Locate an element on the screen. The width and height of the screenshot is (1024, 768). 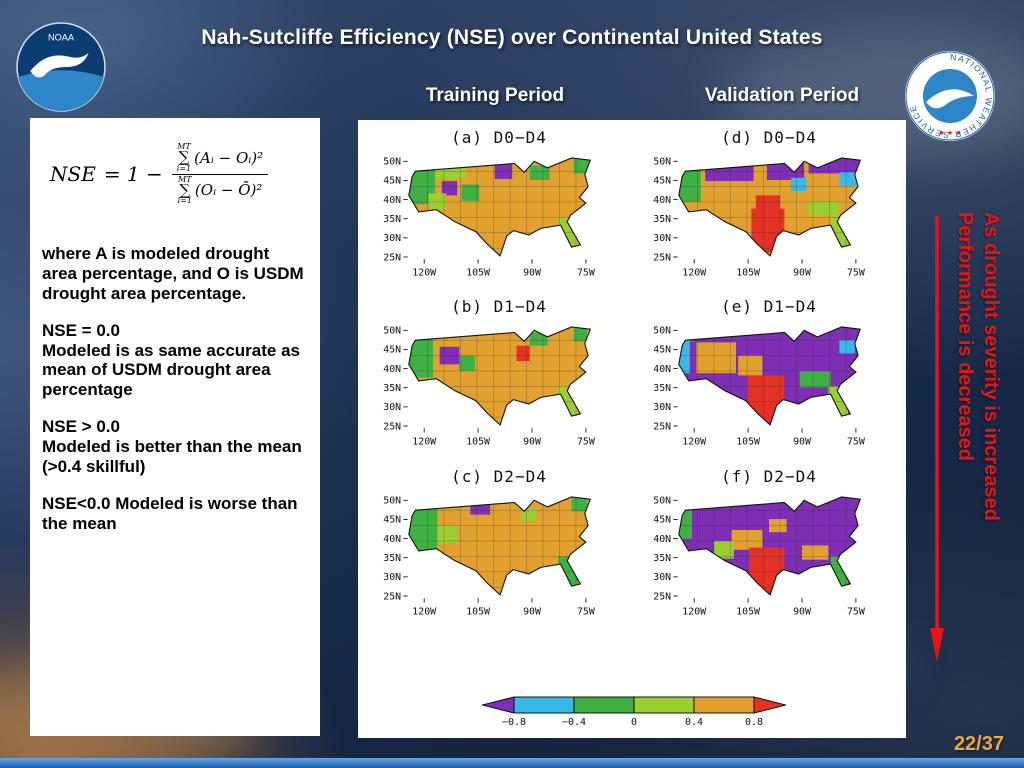
noaa-logo-icon: NOAA is located at coordinates (61, 67).